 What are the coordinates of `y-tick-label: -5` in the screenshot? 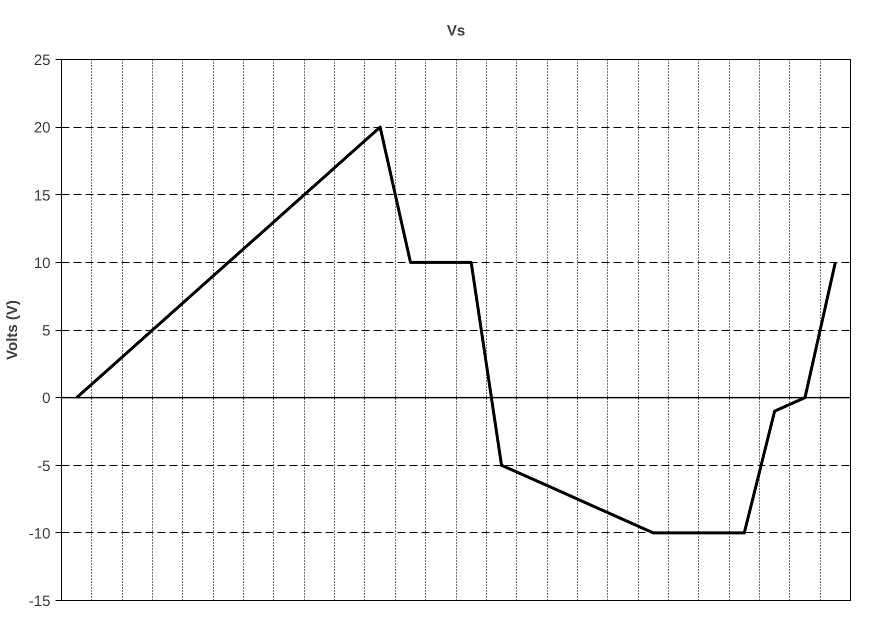 It's located at (44, 466).